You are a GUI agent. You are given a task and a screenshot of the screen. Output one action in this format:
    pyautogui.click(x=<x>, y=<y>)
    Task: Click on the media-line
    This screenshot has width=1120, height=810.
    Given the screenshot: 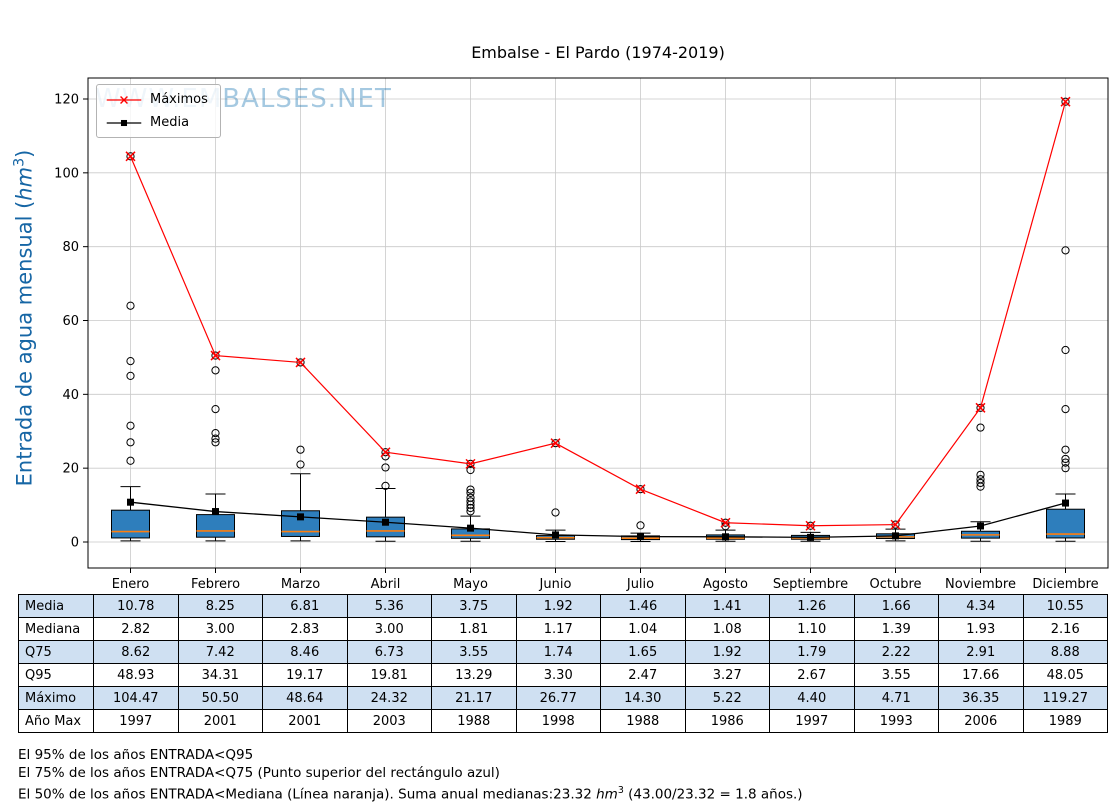 What is the action you would take?
    pyautogui.click(x=598, y=519)
    